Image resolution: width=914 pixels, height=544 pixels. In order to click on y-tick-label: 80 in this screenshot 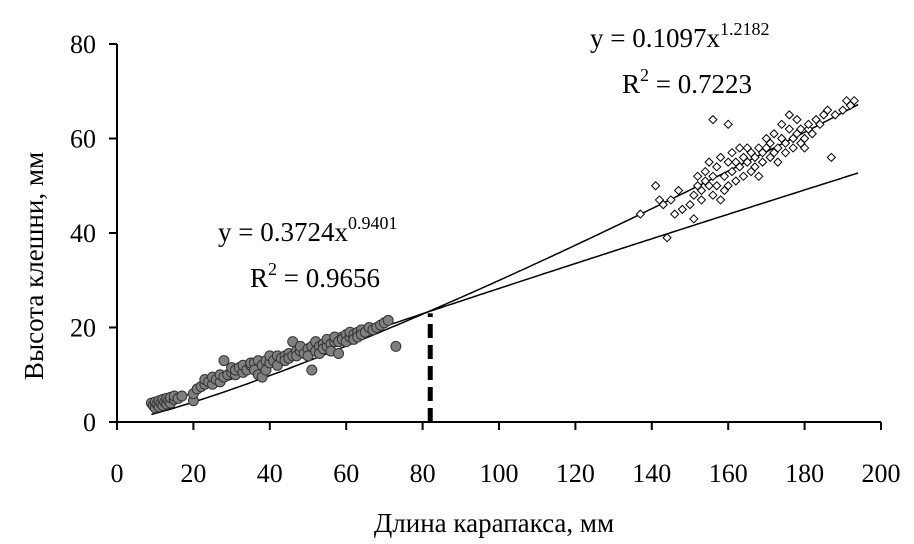, I will do `click(83, 44)`.